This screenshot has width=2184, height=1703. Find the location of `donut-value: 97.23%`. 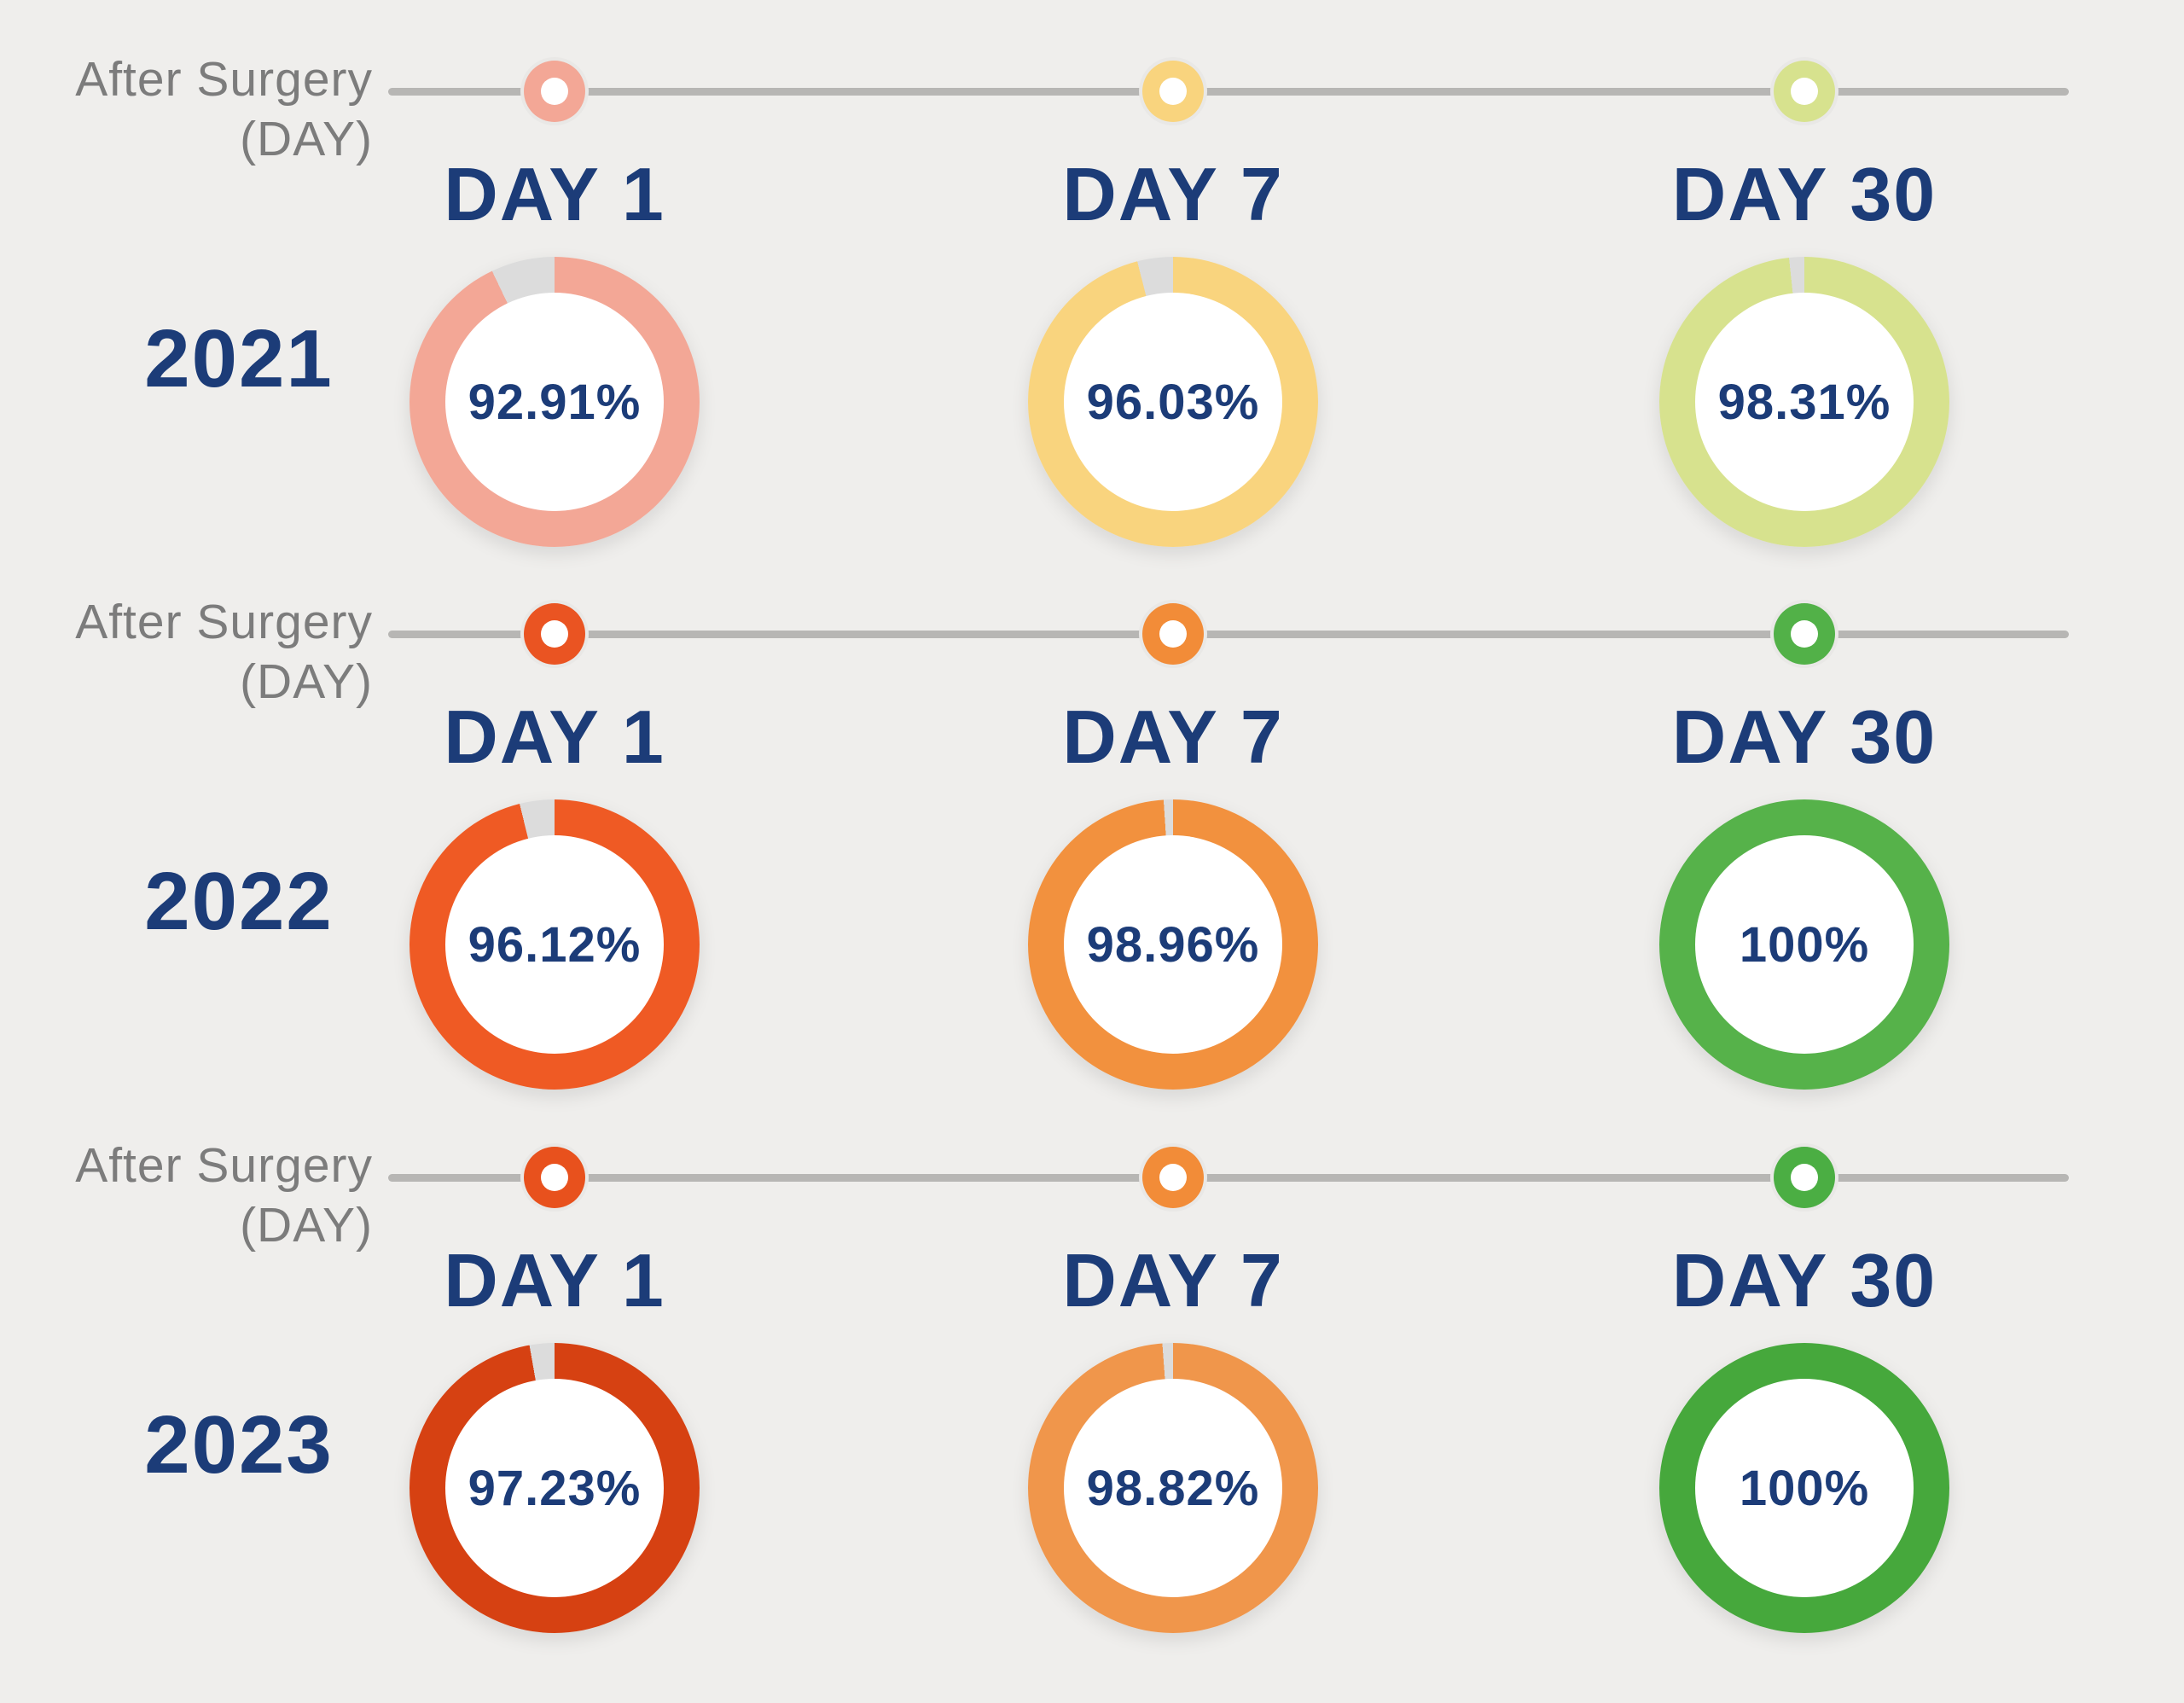

donut-value: 97.23% is located at coordinates (555, 1488).